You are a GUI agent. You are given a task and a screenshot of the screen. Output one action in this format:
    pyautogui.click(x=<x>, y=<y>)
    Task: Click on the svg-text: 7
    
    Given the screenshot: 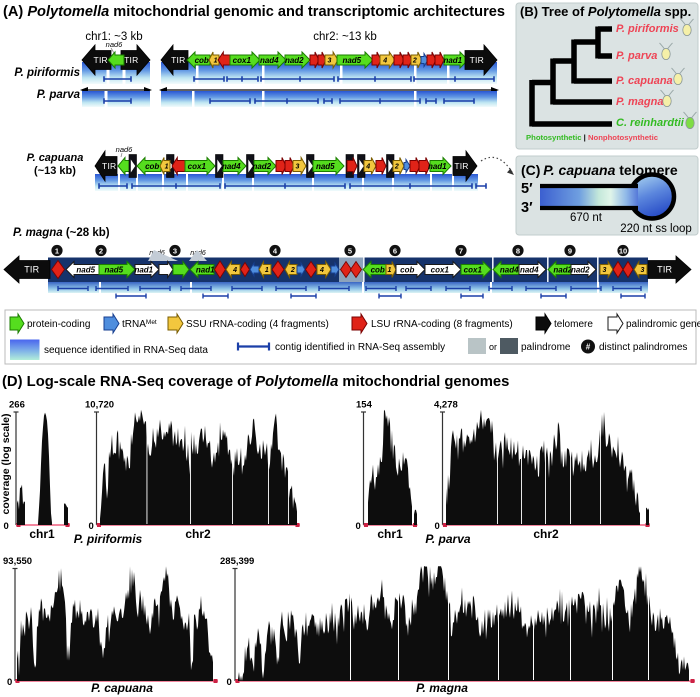 What is the action you would take?
    pyautogui.click(x=461, y=250)
    